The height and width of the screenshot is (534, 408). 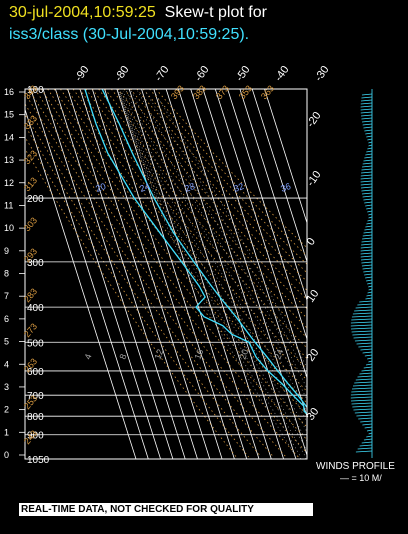 What do you see at coordinates (138, 13) in the screenshot?
I see `header-line-1: 30-jul-2004,10:59:25 Skew-t plot for` at bounding box center [138, 13].